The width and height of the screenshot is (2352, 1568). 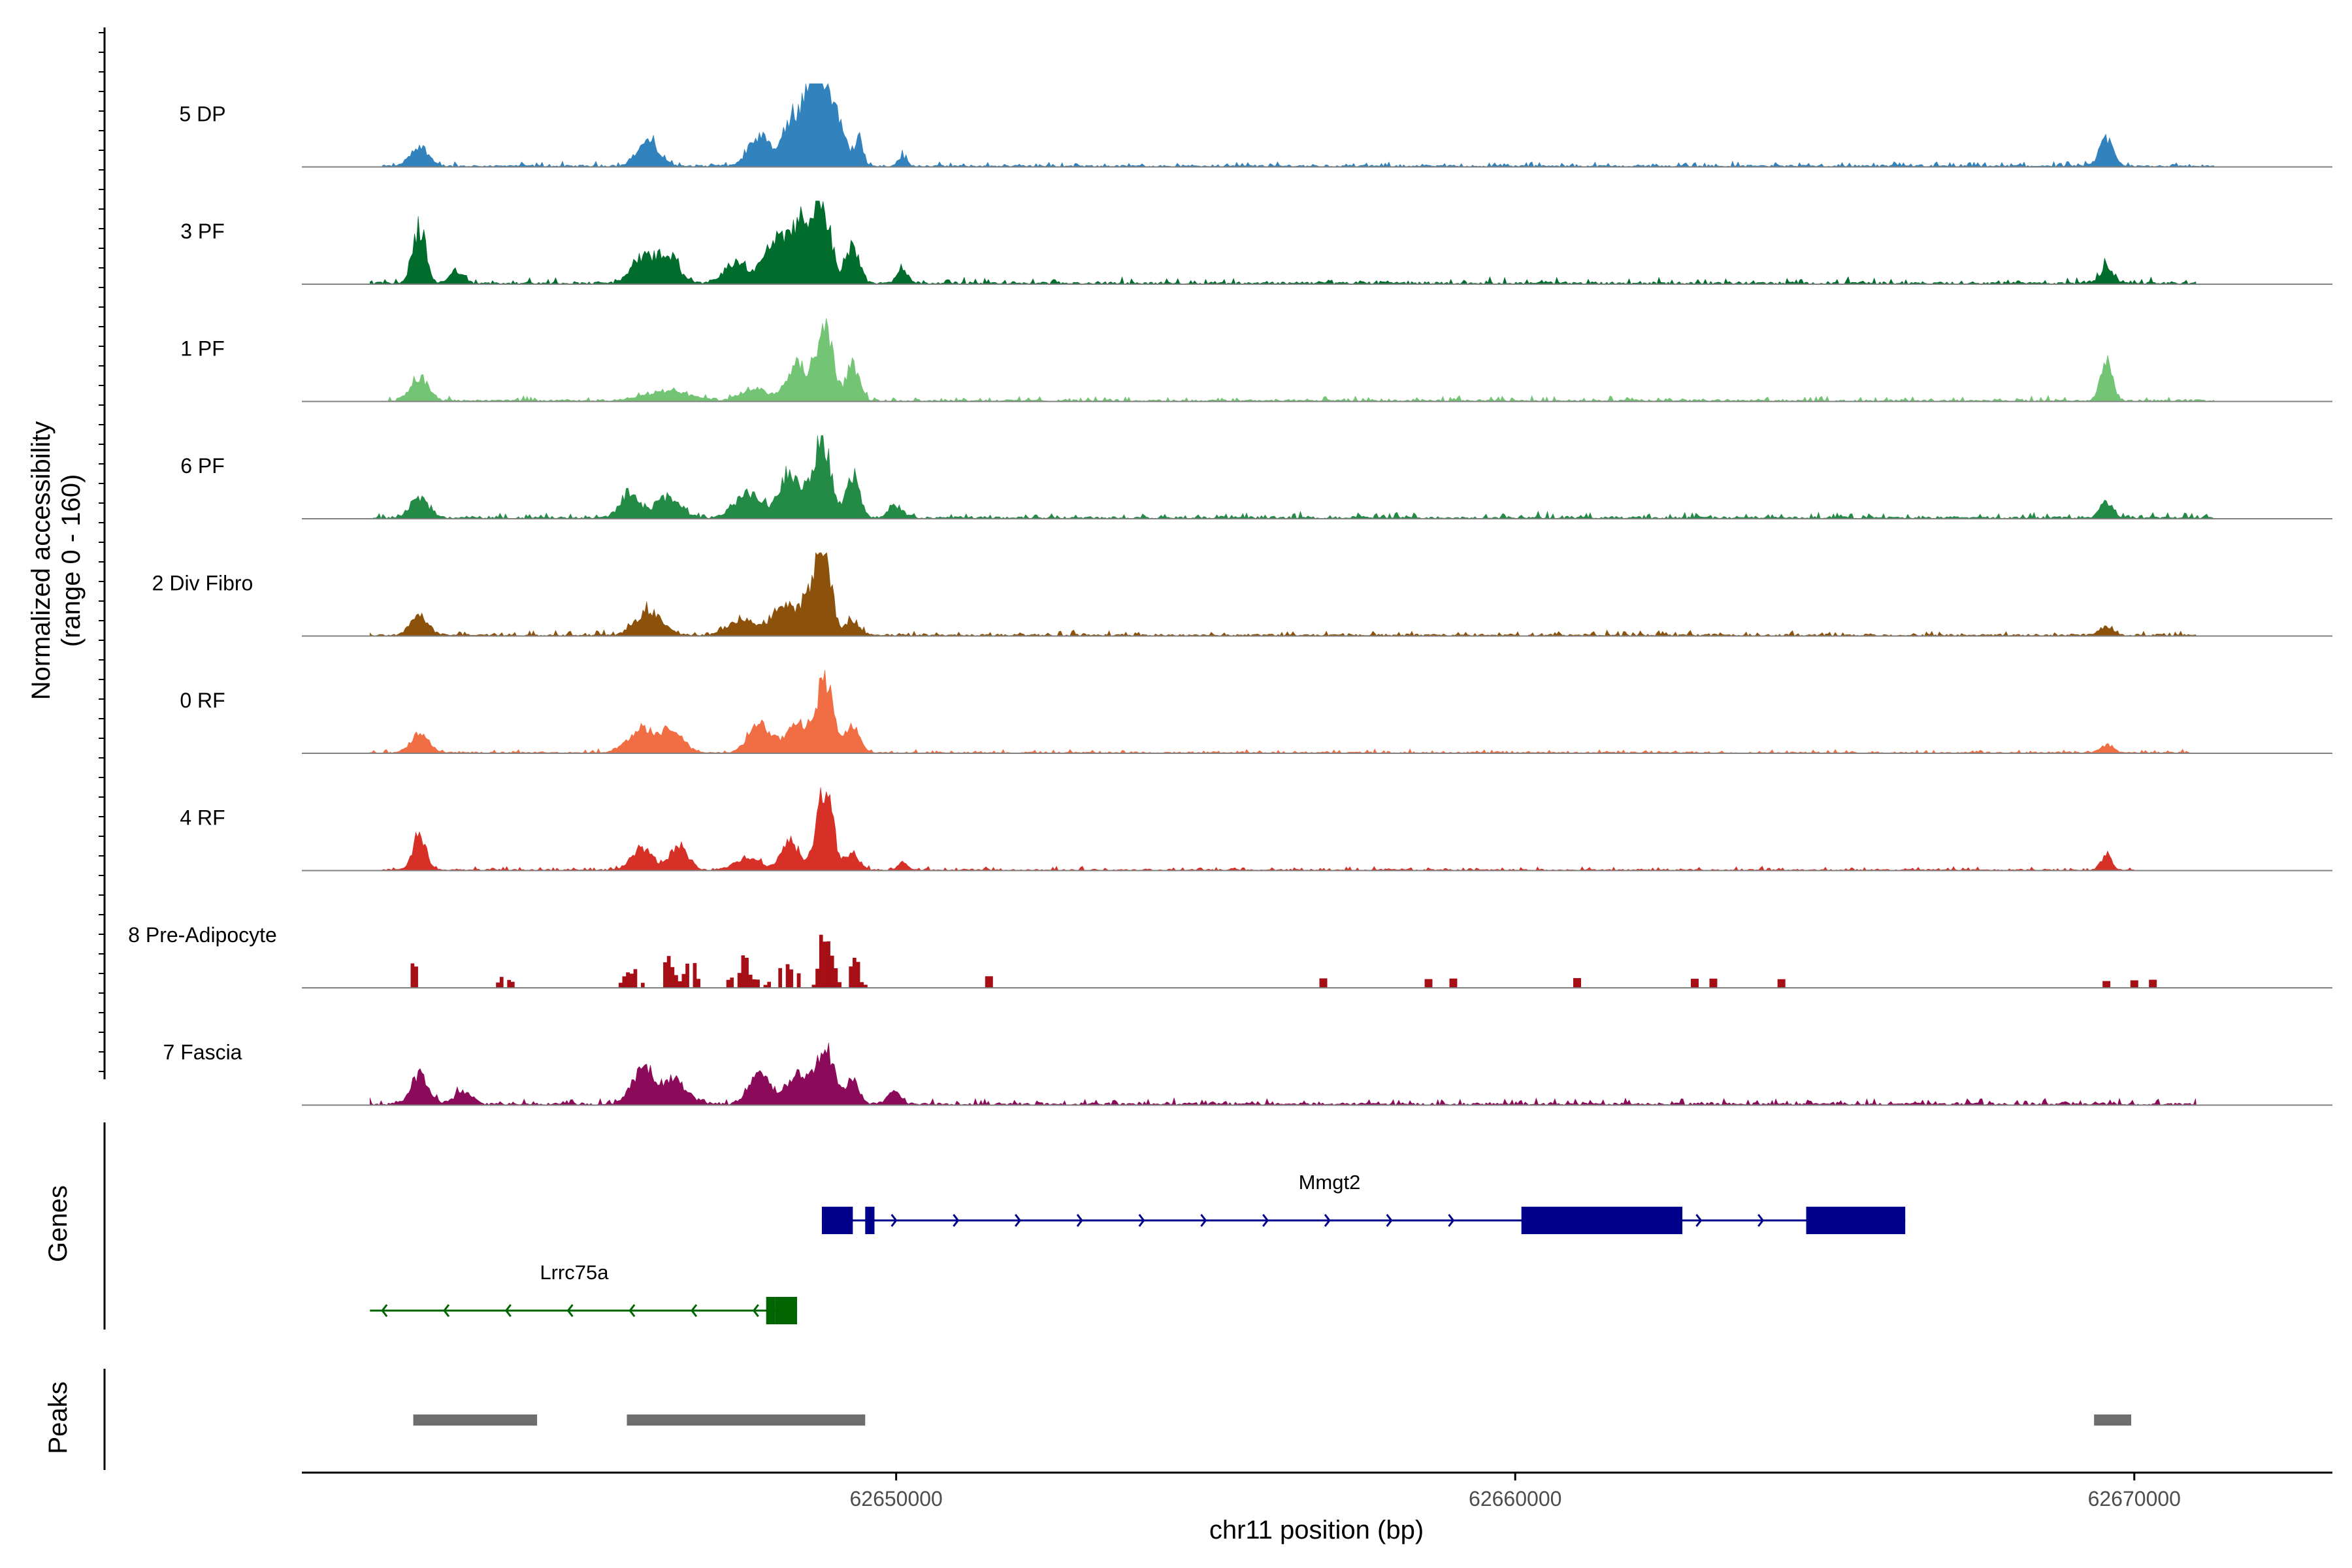 What do you see at coordinates (584, 1292) in the screenshot?
I see `gene-lrrc75a: Lrrc75a` at bounding box center [584, 1292].